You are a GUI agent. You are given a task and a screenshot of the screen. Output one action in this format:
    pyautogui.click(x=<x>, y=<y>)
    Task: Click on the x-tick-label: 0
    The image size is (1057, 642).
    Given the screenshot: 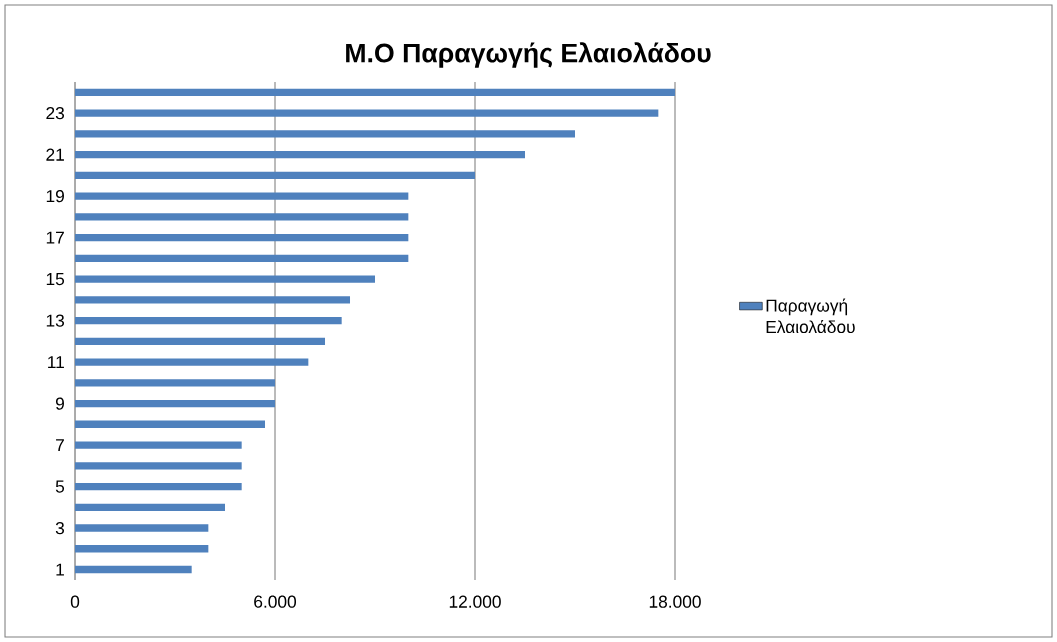 What is the action you would take?
    pyautogui.click(x=75, y=601)
    